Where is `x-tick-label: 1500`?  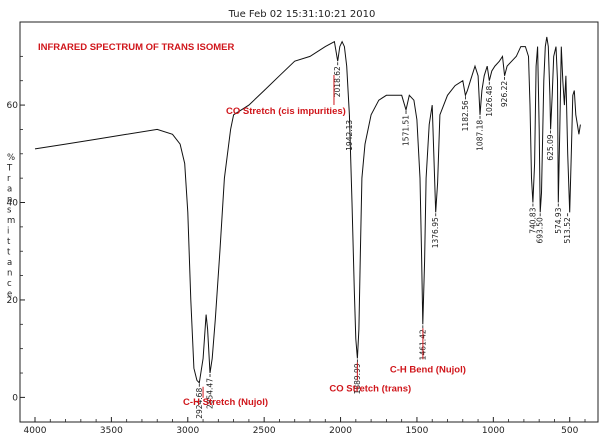
x-tick-label: 1500 is located at coordinates (416, 431).